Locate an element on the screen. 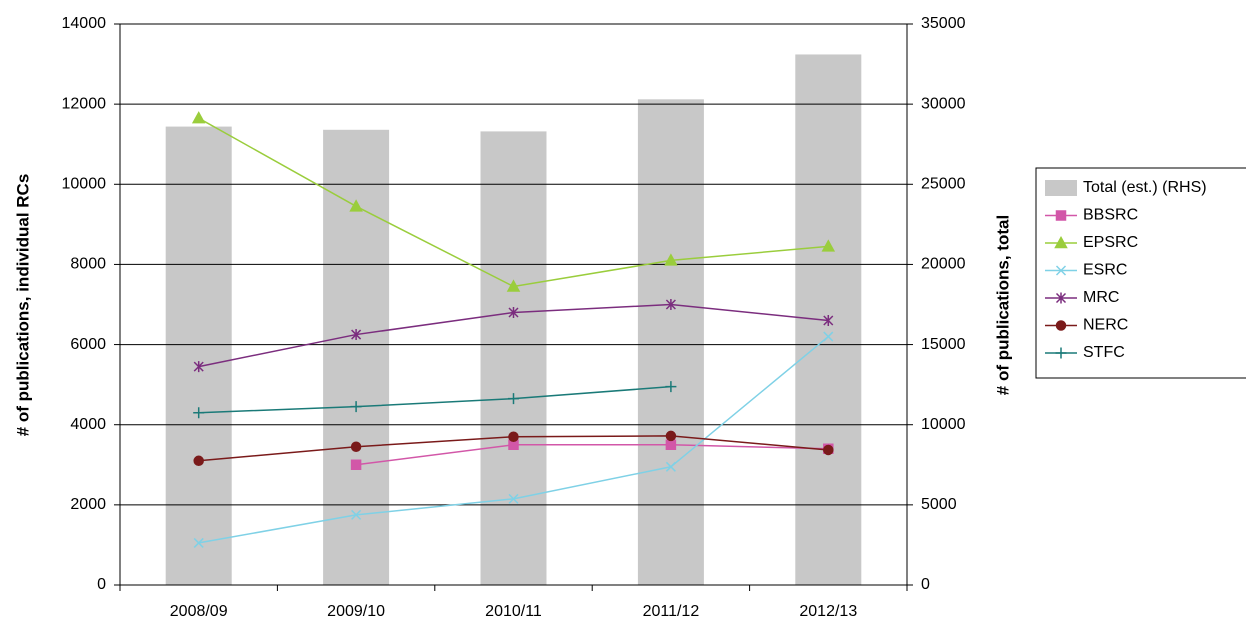 The image size is (1246, 627). y-axis-title: # of publications, individual RCs is located at coordinates (22, 305).